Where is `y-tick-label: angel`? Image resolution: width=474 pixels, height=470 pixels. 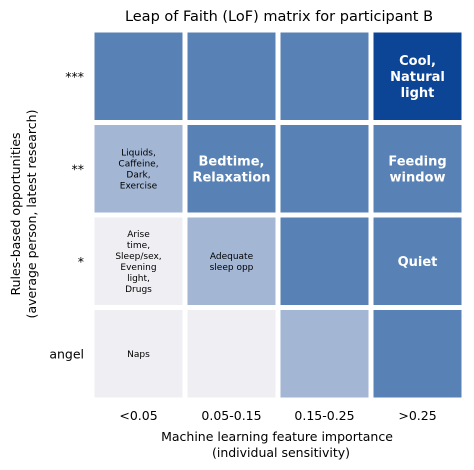 y-tick-label: angel is located at coordinates (66, 353).